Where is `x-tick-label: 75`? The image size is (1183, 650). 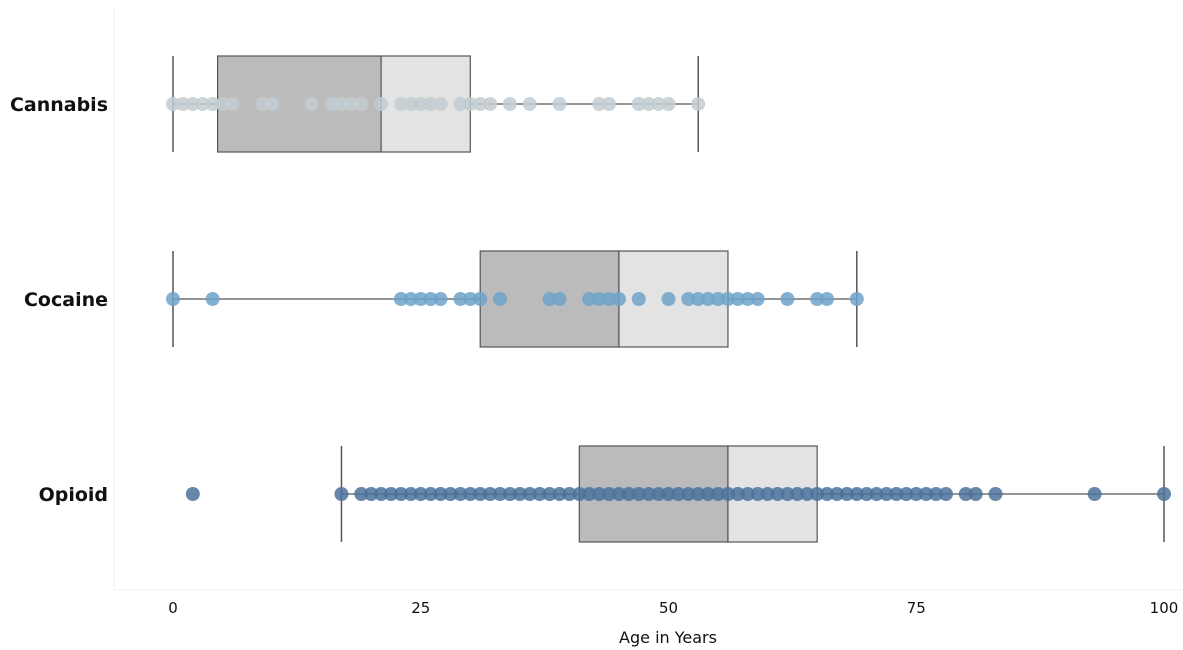
x-tick-label: 75 is located at coordinates (916, 608).